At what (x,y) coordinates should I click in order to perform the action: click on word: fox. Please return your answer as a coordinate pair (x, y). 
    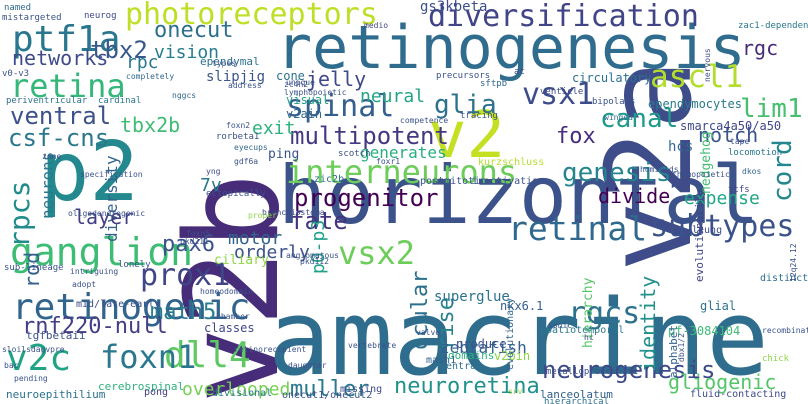
    Looking at the image, I should click on (576, 136).